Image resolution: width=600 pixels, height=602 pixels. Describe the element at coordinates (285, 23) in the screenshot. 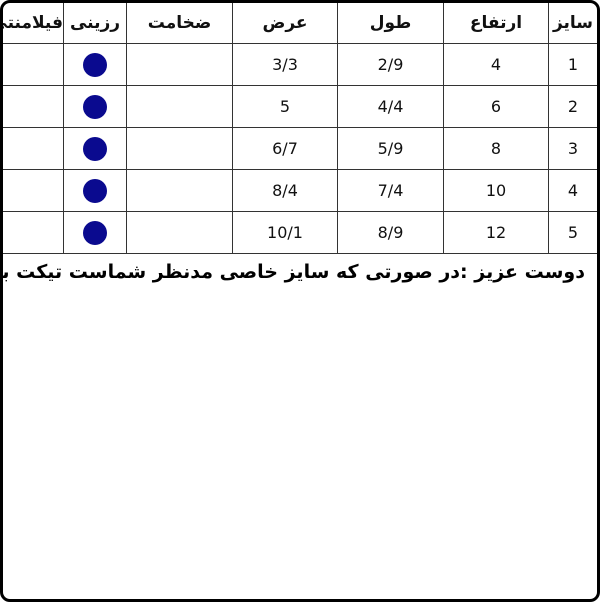

I see `header-width: عرض` at that location.